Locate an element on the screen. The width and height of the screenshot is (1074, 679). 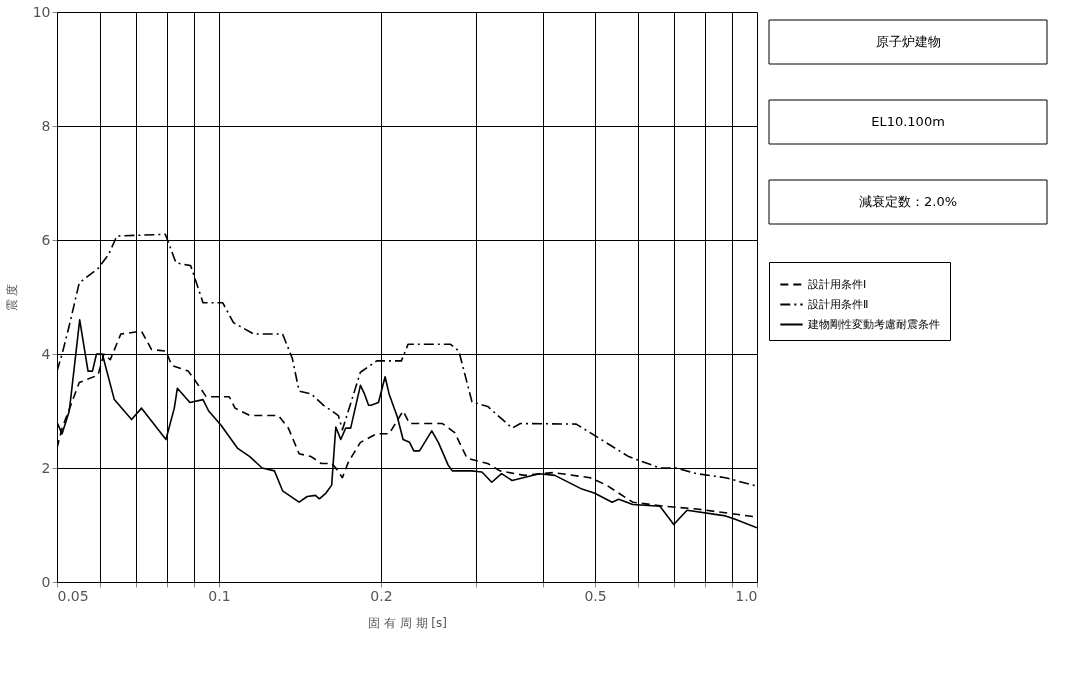
x-tick-label: 0.1 is located at coordinates (219, 595).